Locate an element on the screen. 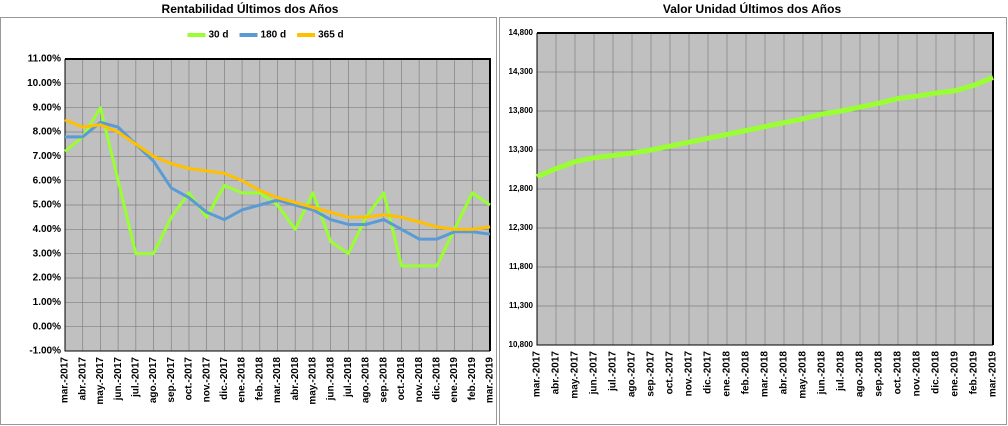 The image size is (1008, 426). y-tick-label: -1.00% is located at coordinates (45, 351).